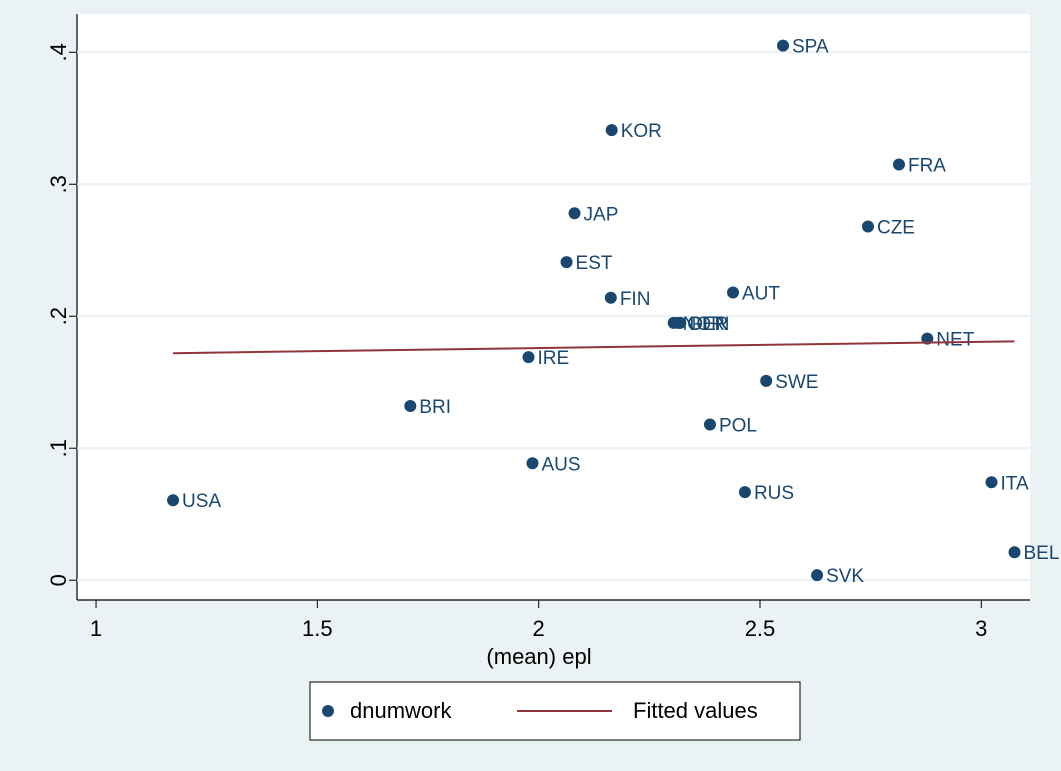 The image size is (1061, 771). What do you see at coordinates (96, 628) in the screenshot?
I see `x-tick-label: 1` at bounding box center [96, 628].